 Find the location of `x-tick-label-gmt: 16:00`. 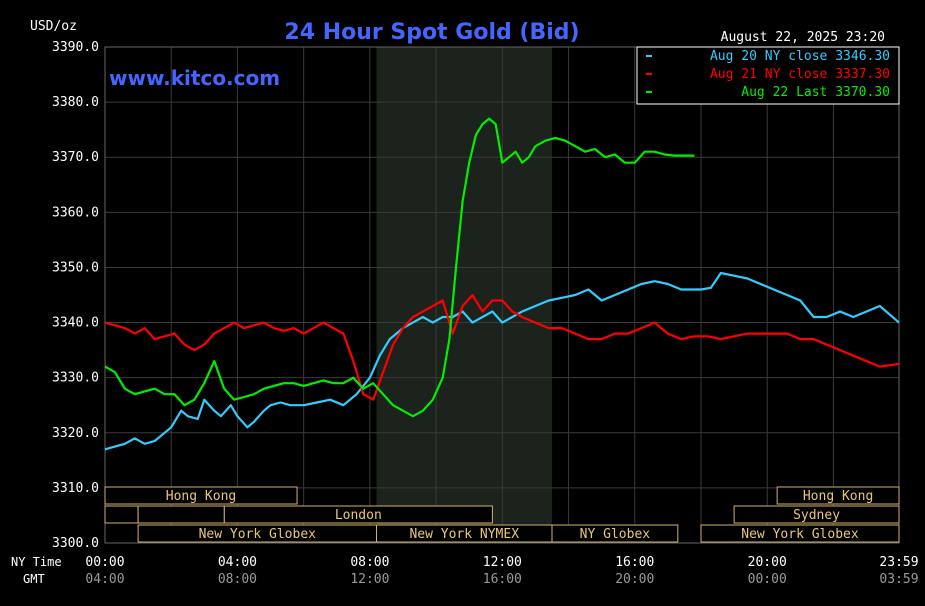

x-tick-label-gmt: 16:00 is located at coordinates (502, 579).